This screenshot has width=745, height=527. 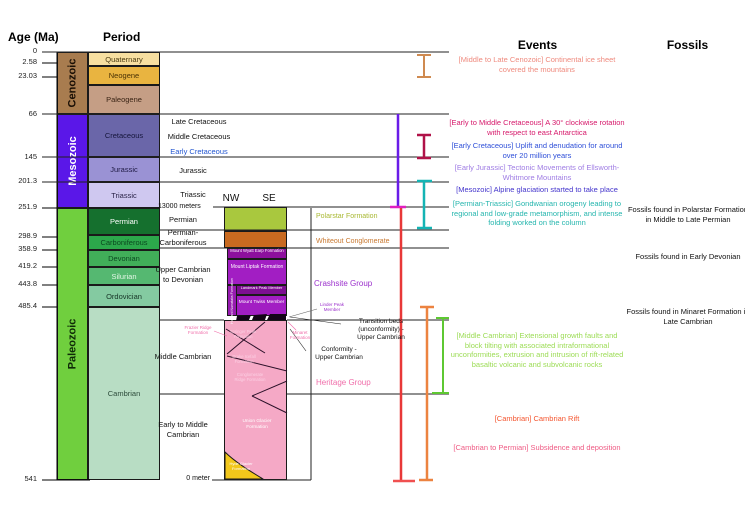 I want to click on era-paleozoic: Paleozoic, so click(x=72, y=344).